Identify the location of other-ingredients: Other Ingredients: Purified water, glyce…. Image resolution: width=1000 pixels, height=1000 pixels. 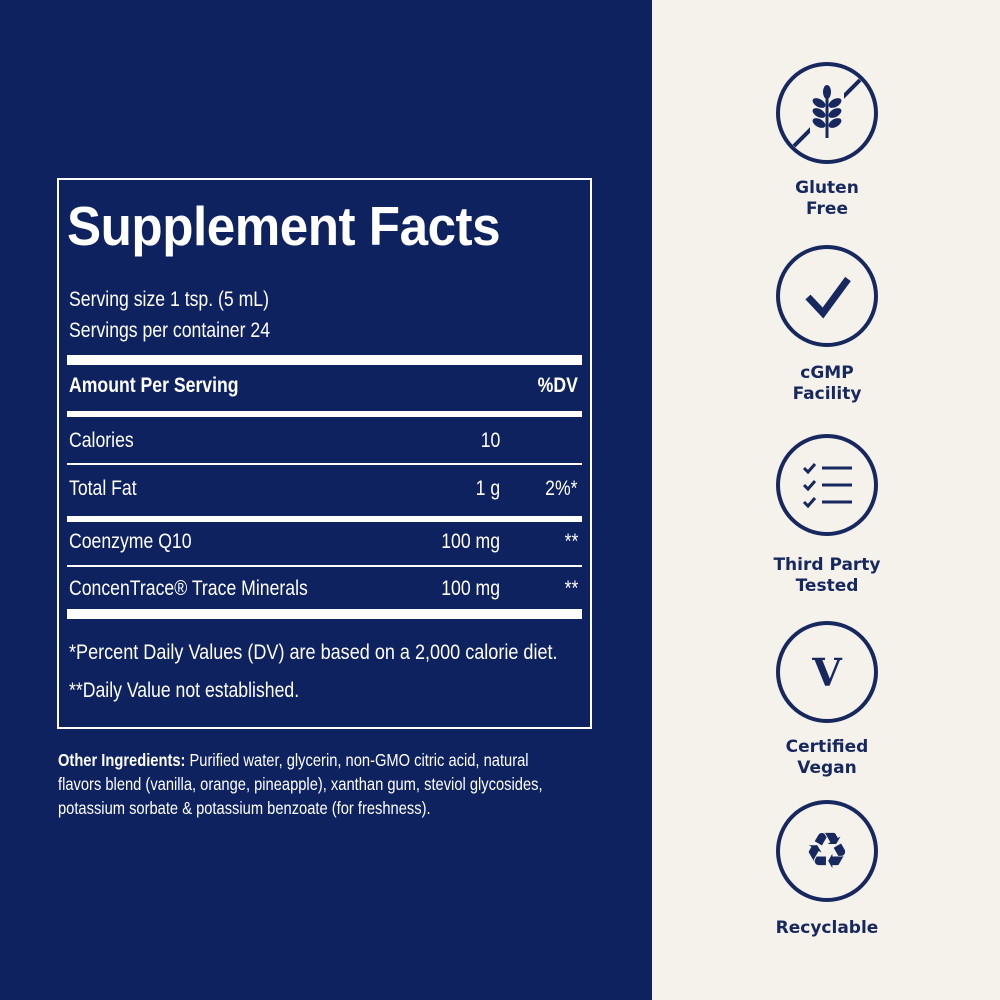
(314, 784).